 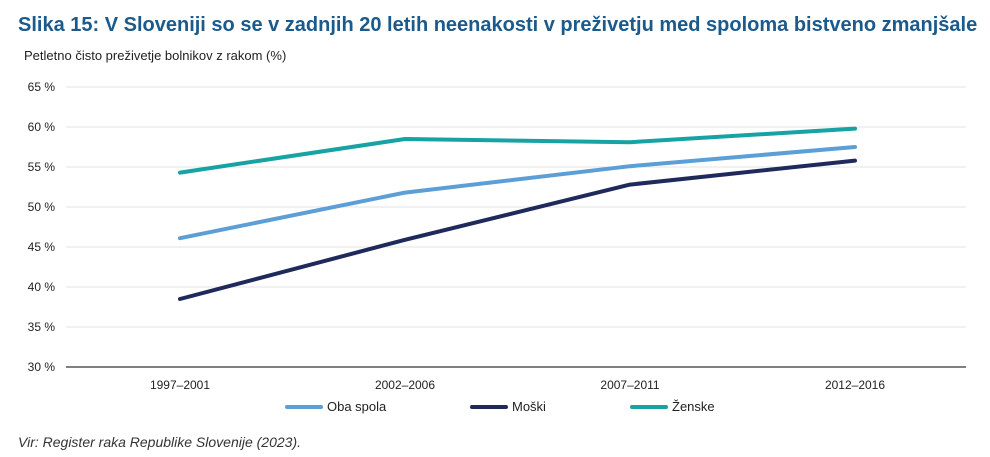 I want to click on x-tick-labels: 1997–2001 2002–2006 2007–2011 2012–2016, so click(x=517, y=385).